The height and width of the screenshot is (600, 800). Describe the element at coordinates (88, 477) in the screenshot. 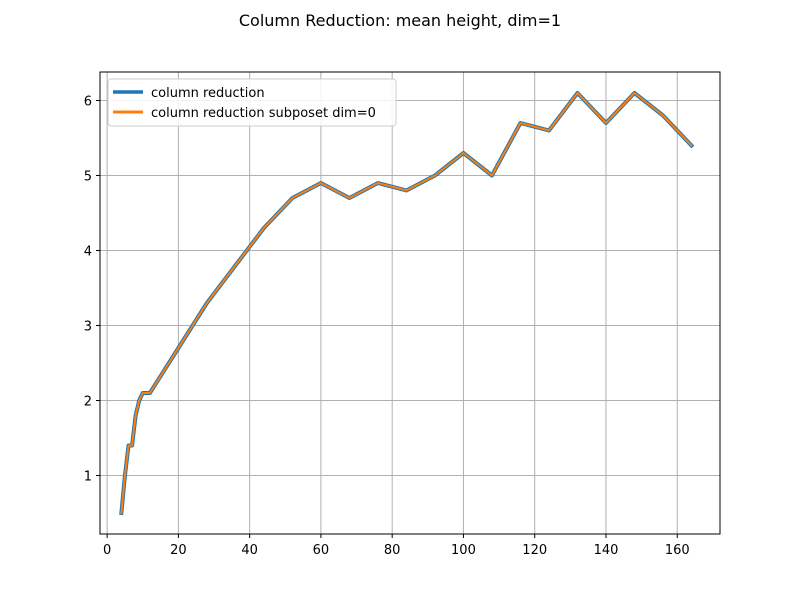

I see `y-tick-label: 1` at that location.